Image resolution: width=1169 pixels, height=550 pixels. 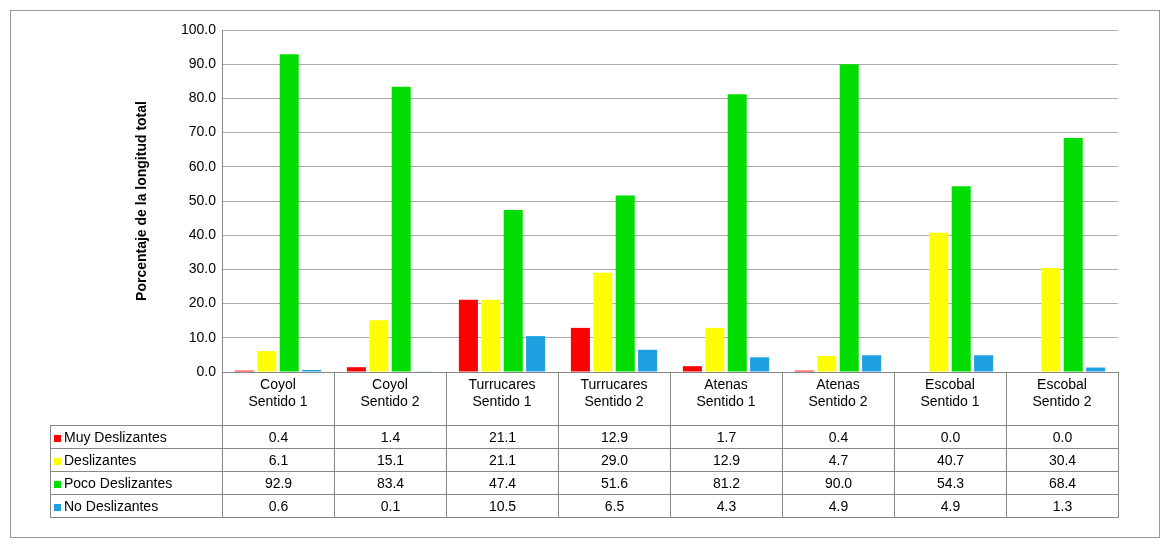 I want to click on data-label: 4.3, so click(x=726, y=506).